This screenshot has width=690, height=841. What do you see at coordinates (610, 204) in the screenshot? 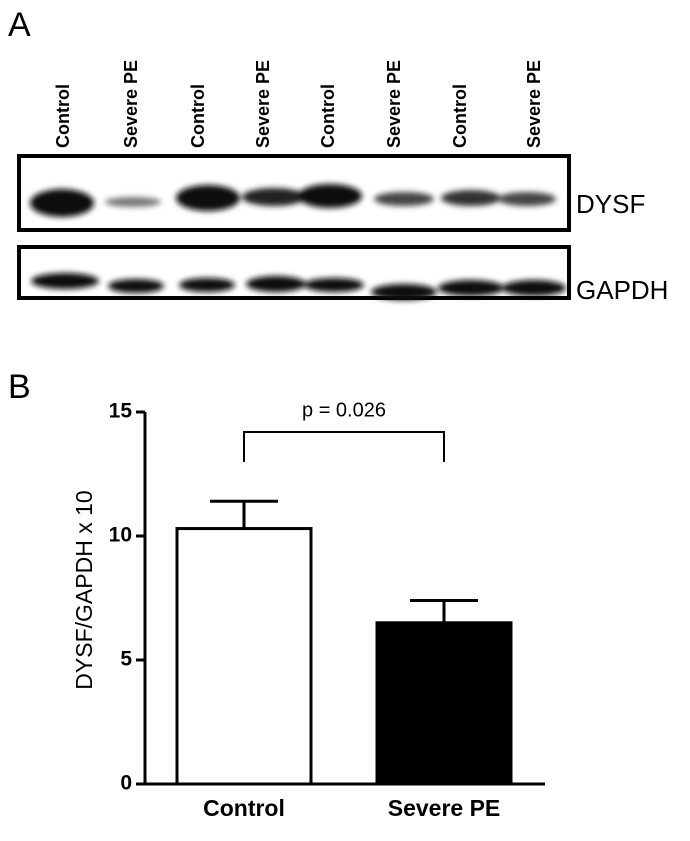
I see `band-label: DYSF` at bounding box center [610, 204].